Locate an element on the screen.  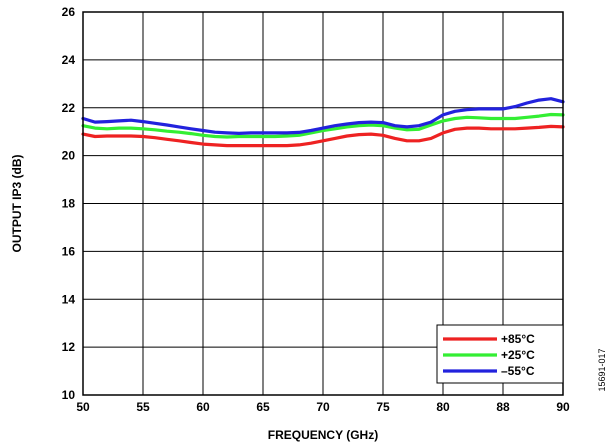
legend-label: +25°C is located at coordinates (518, 355).